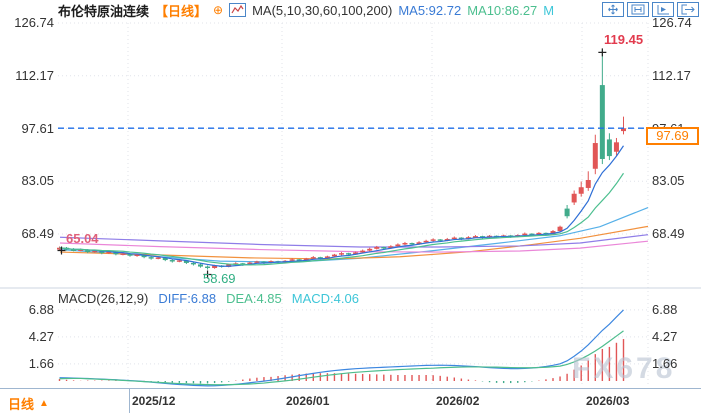 This screenshot has width=701, height=413. I want to click on annotation-first-price: 65.04, so click(82, 238).